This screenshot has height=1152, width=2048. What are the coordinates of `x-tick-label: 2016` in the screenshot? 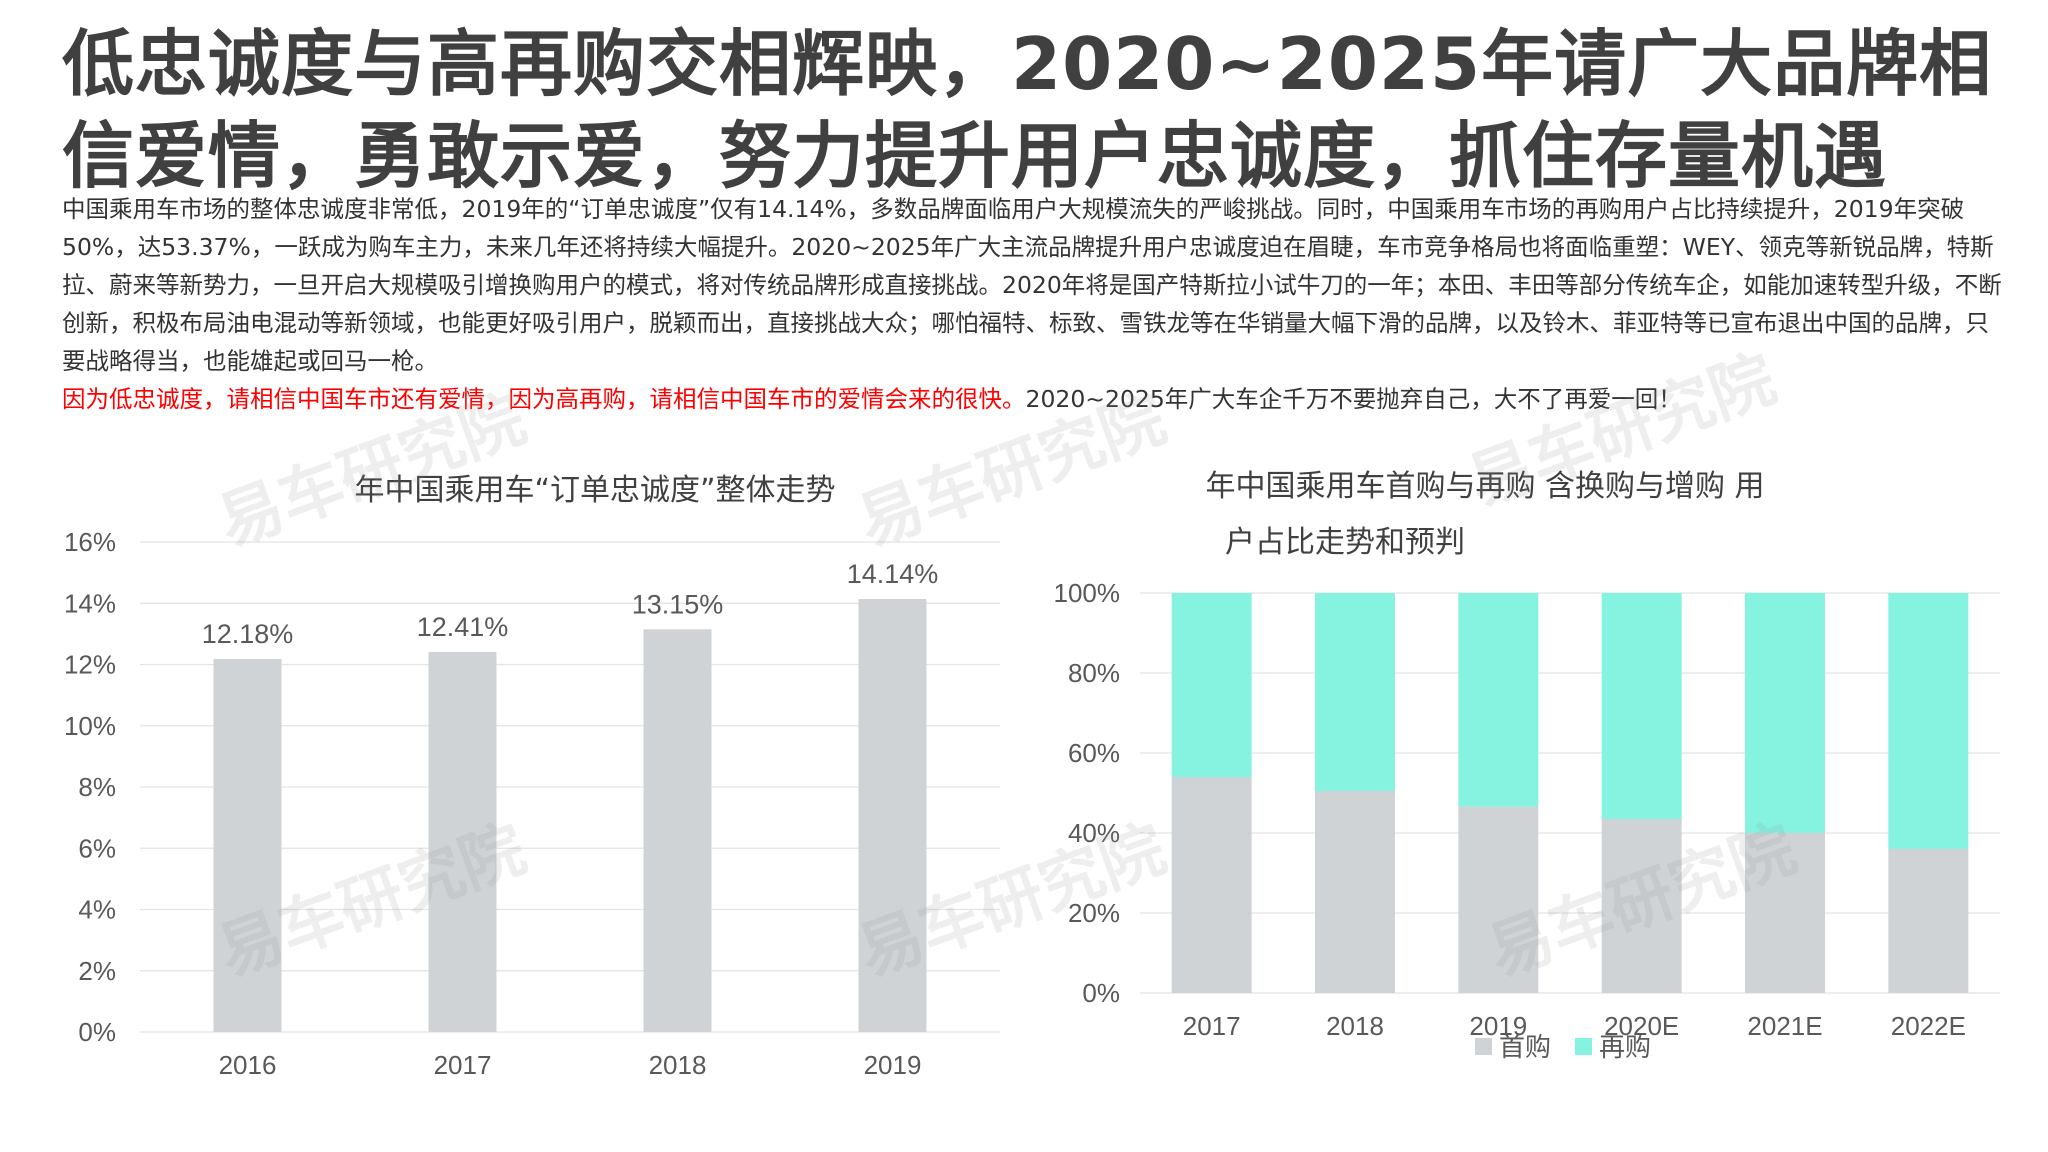 It's located at (248, 1065).